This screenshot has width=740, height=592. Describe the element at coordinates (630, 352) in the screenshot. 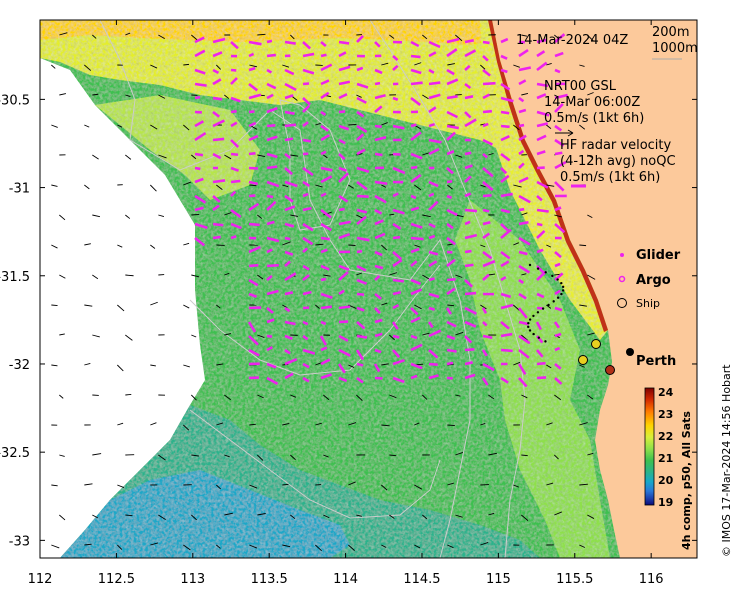

I see `perth-marker` at that location.